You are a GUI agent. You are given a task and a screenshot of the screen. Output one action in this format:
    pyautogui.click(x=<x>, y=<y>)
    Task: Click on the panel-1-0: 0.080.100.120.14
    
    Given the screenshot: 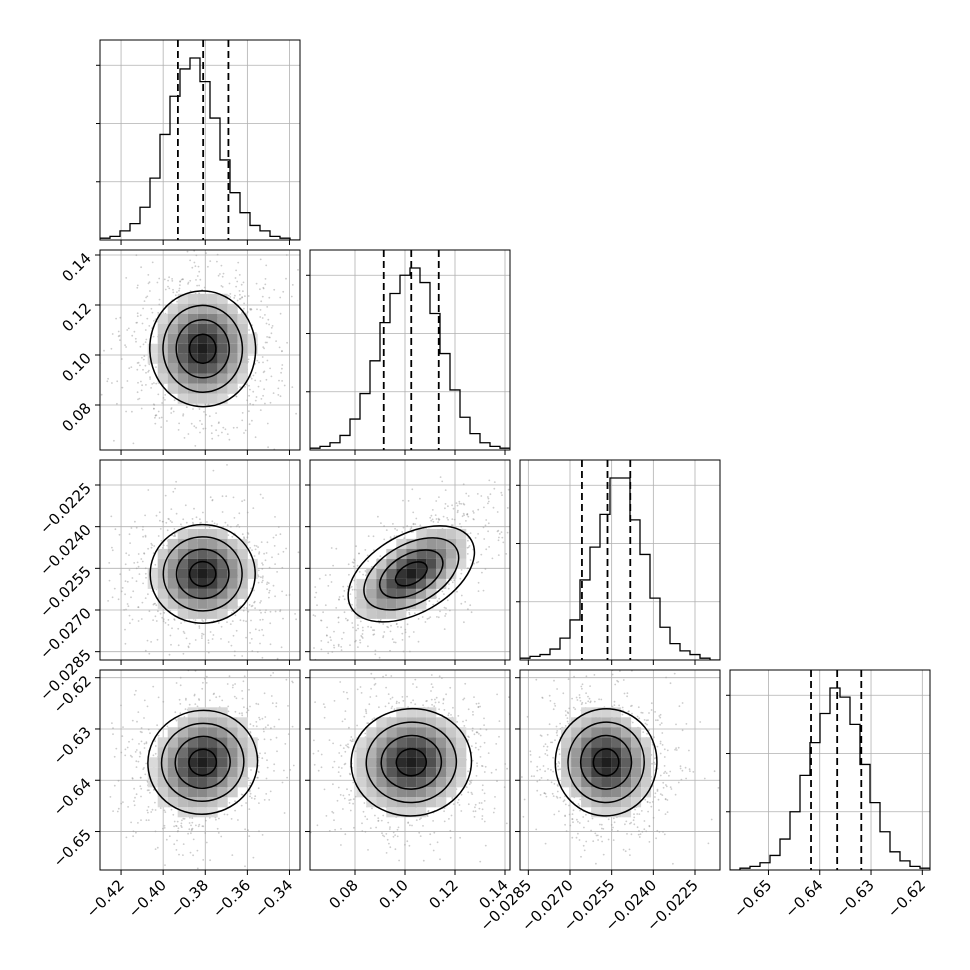 What is the action you would take?
    pyautogui.click(x=179, y=332)
    